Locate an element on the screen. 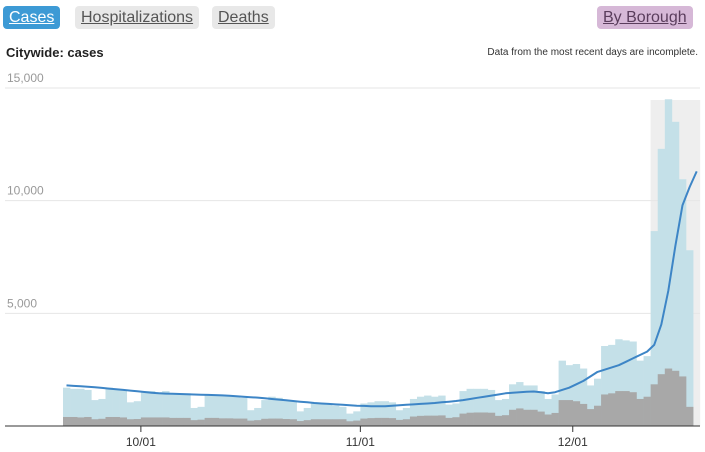 The width and height of the screenshot is (705, 452). by-borough-button: By Borough is located at coordinates (645, 17).